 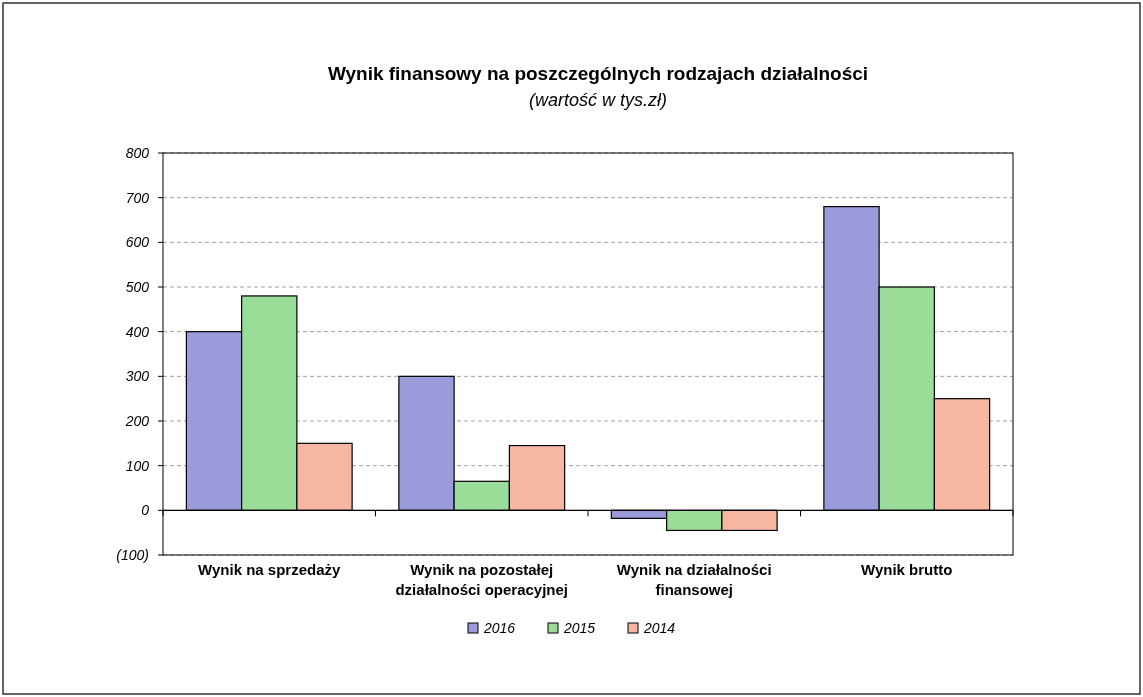 What do you see at coordinates (145, 510) in the screenshot?
I see `y-tick-label: 0` at bounding box center [145, 510].